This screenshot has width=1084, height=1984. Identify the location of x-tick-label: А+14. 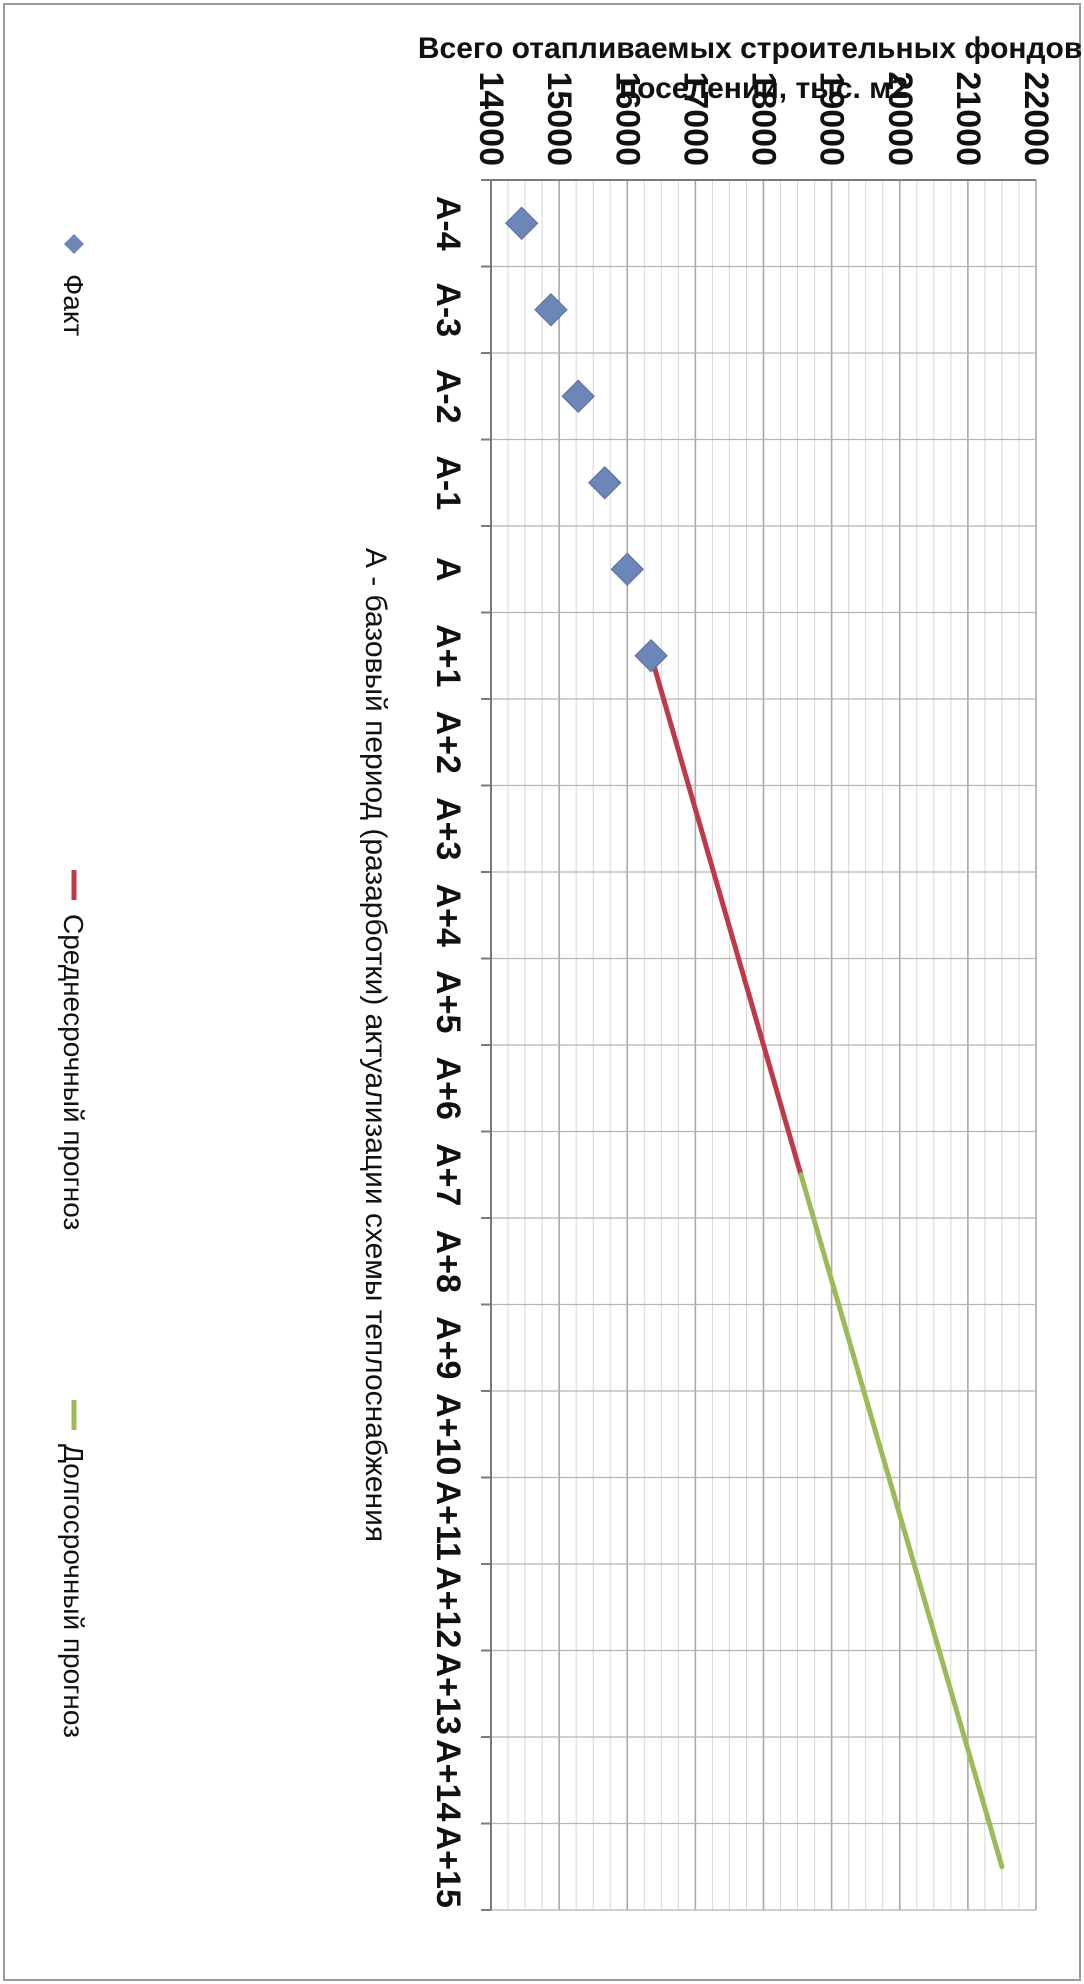
(448, 1780).